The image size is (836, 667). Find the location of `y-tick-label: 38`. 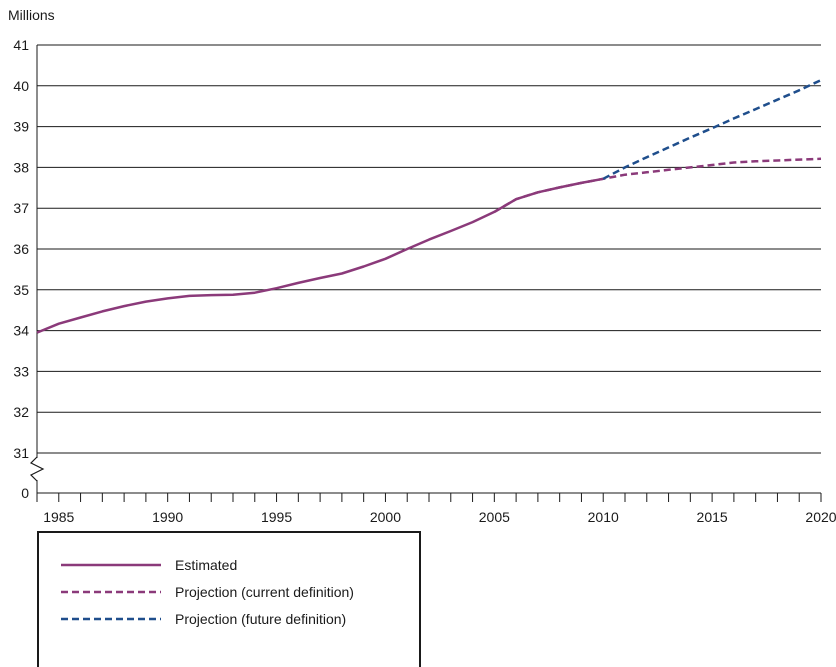

y-tick-label: 38 is located at coordinates (21, 167).